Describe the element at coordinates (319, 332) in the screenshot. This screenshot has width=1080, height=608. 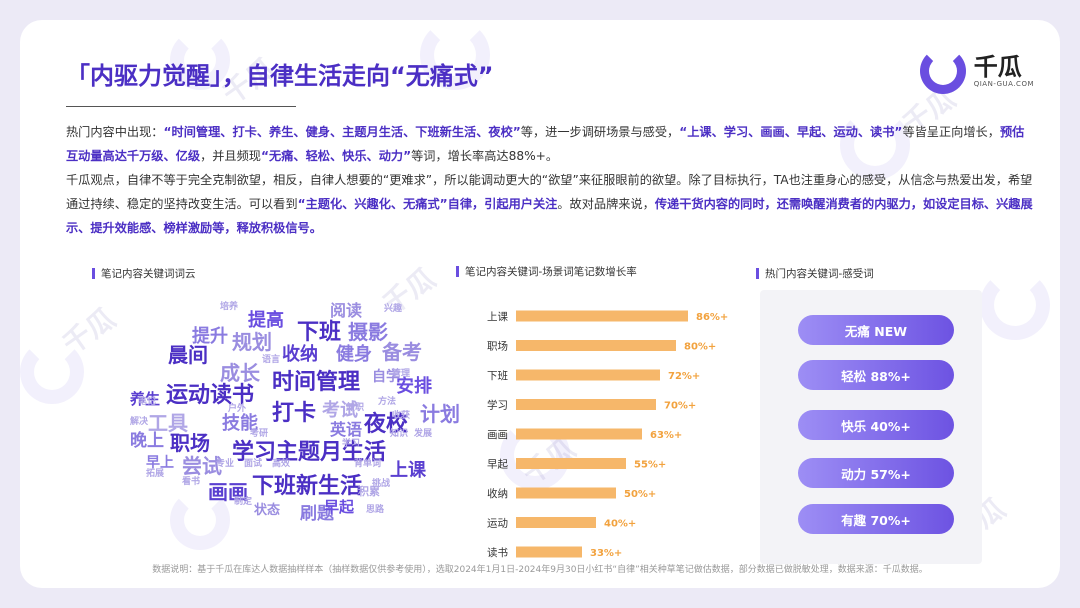
I see `word-cloud-term: 下班` at that location.